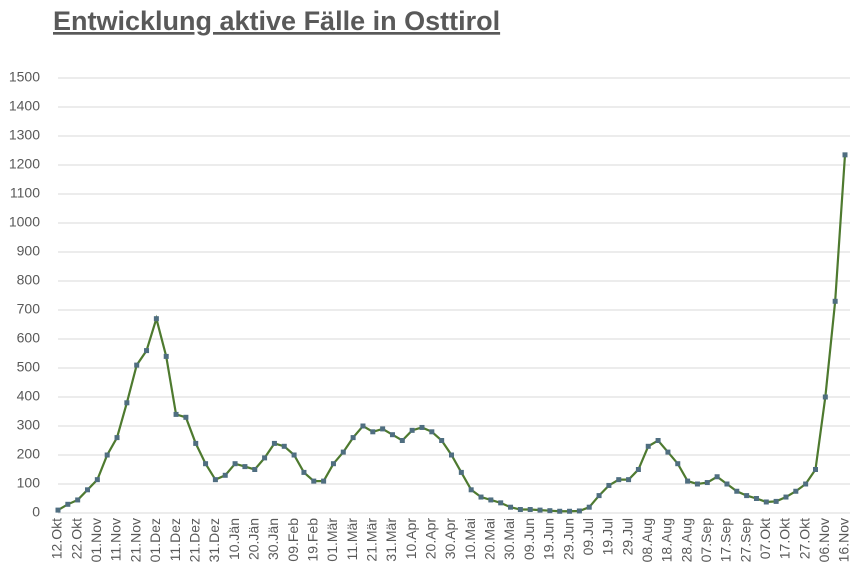  Describe the element at coordinates (36, 512) in the screenshot. I see `y-tick-label: 0` at that location.